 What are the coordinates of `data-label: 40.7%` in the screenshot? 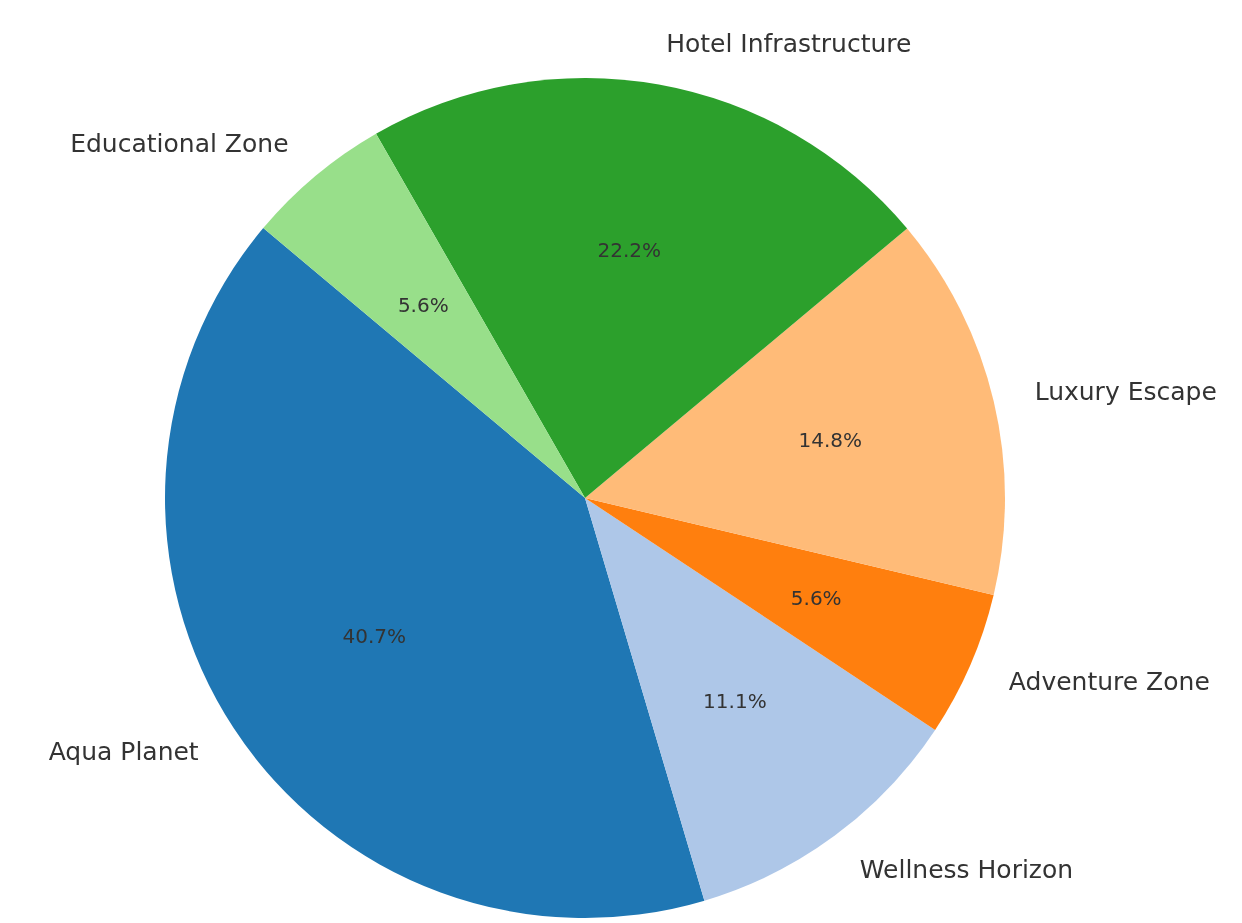 It's located at (374, 636).